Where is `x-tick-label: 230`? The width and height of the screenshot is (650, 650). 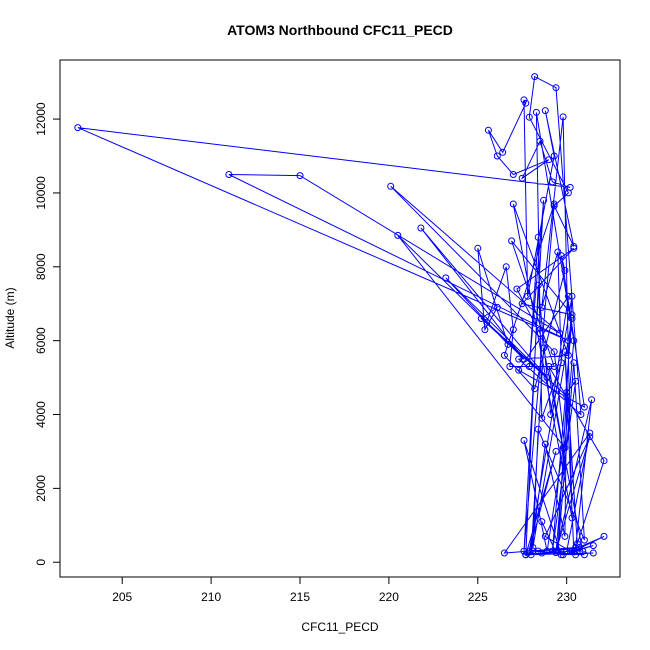 x-tick-label: 230 is located at coordinates (567, 597).